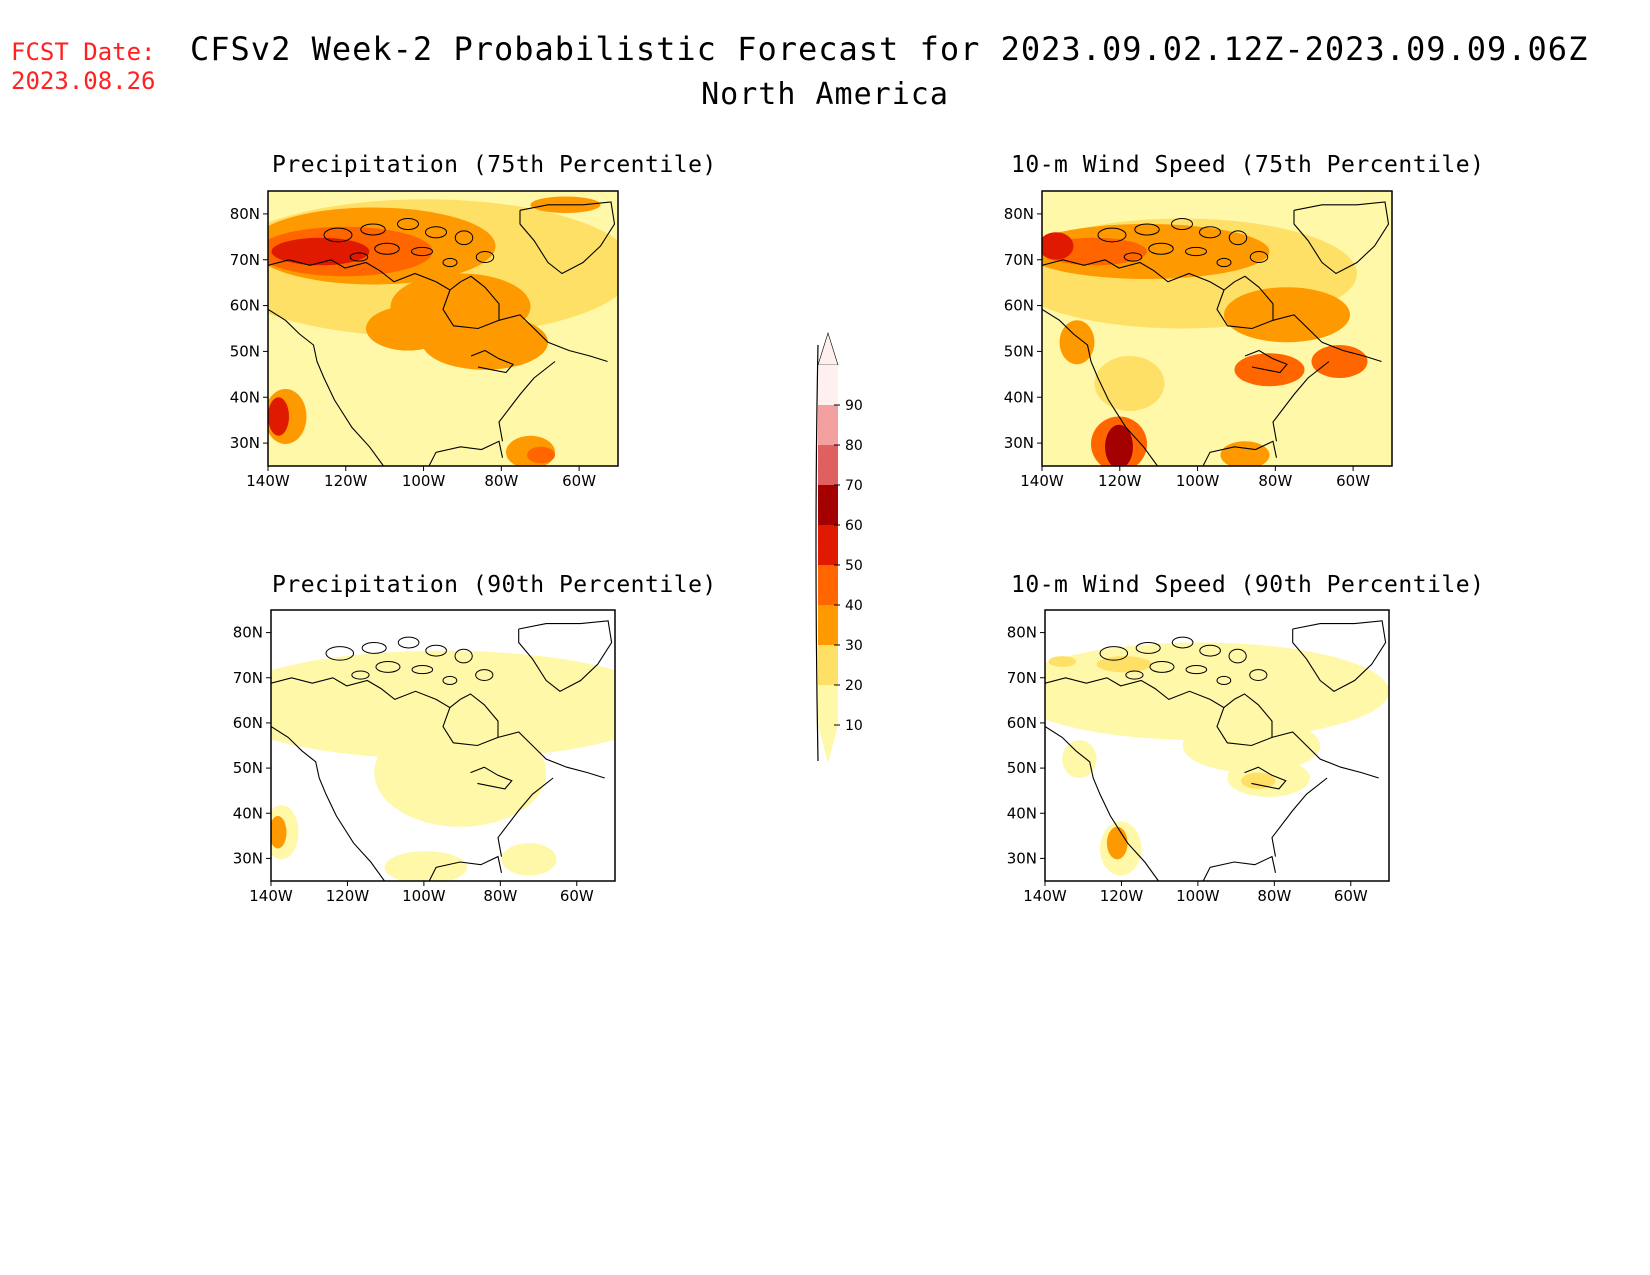  I want to click on colorbar-label: 80, so click(854, 446).